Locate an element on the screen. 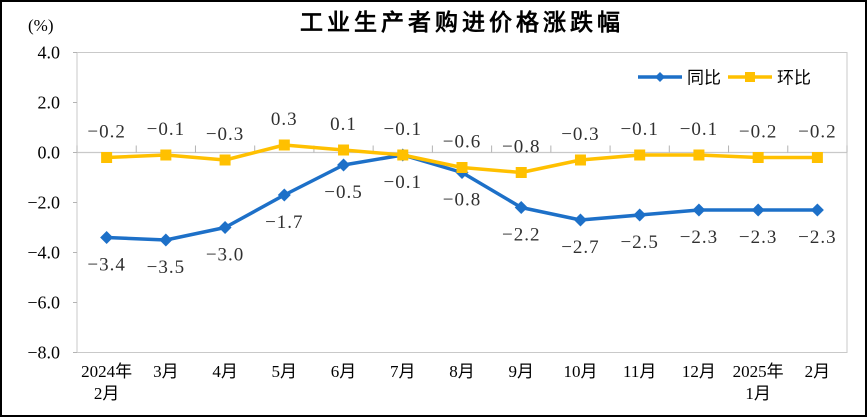 This screenshot has width=867, height=417. x-axis-category-label: 2月 is located at coordinates (818, 371).